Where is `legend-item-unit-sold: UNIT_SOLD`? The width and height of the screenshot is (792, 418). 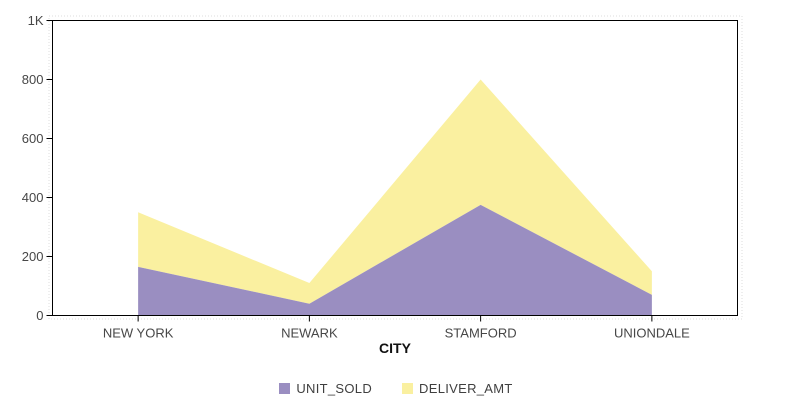
legend-item-unit-sold: UNIT_SOLD is located at coordinates (325, 388).